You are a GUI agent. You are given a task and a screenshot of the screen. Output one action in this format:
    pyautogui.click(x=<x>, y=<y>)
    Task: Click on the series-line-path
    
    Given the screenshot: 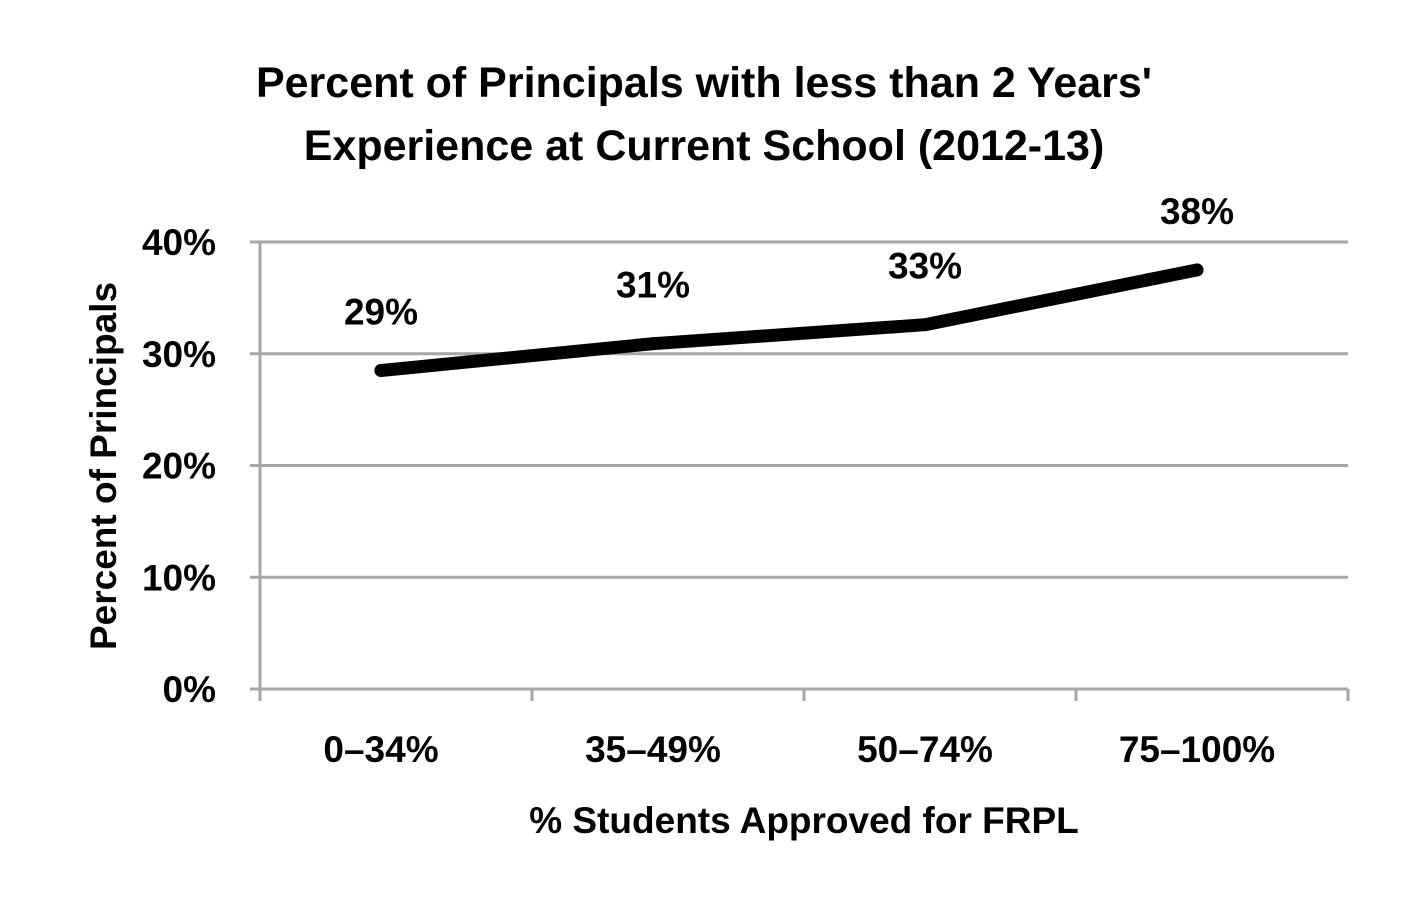 What is the action you would take?
    pyautogui.click(x=789, y=320)
    